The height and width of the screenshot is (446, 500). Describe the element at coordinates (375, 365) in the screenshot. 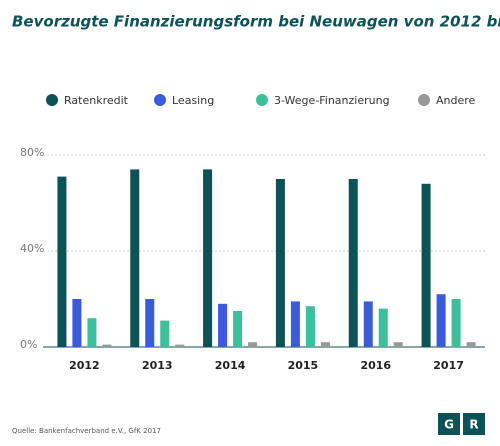

I see `x-tick-label: 2016` at that location.